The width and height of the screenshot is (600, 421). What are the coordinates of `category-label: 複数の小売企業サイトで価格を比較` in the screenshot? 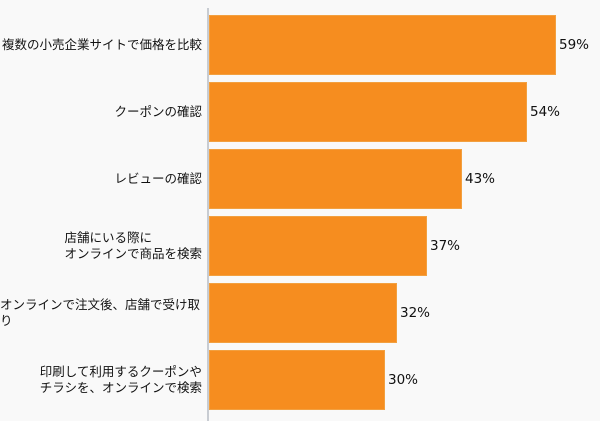 It's located at (101, 44).